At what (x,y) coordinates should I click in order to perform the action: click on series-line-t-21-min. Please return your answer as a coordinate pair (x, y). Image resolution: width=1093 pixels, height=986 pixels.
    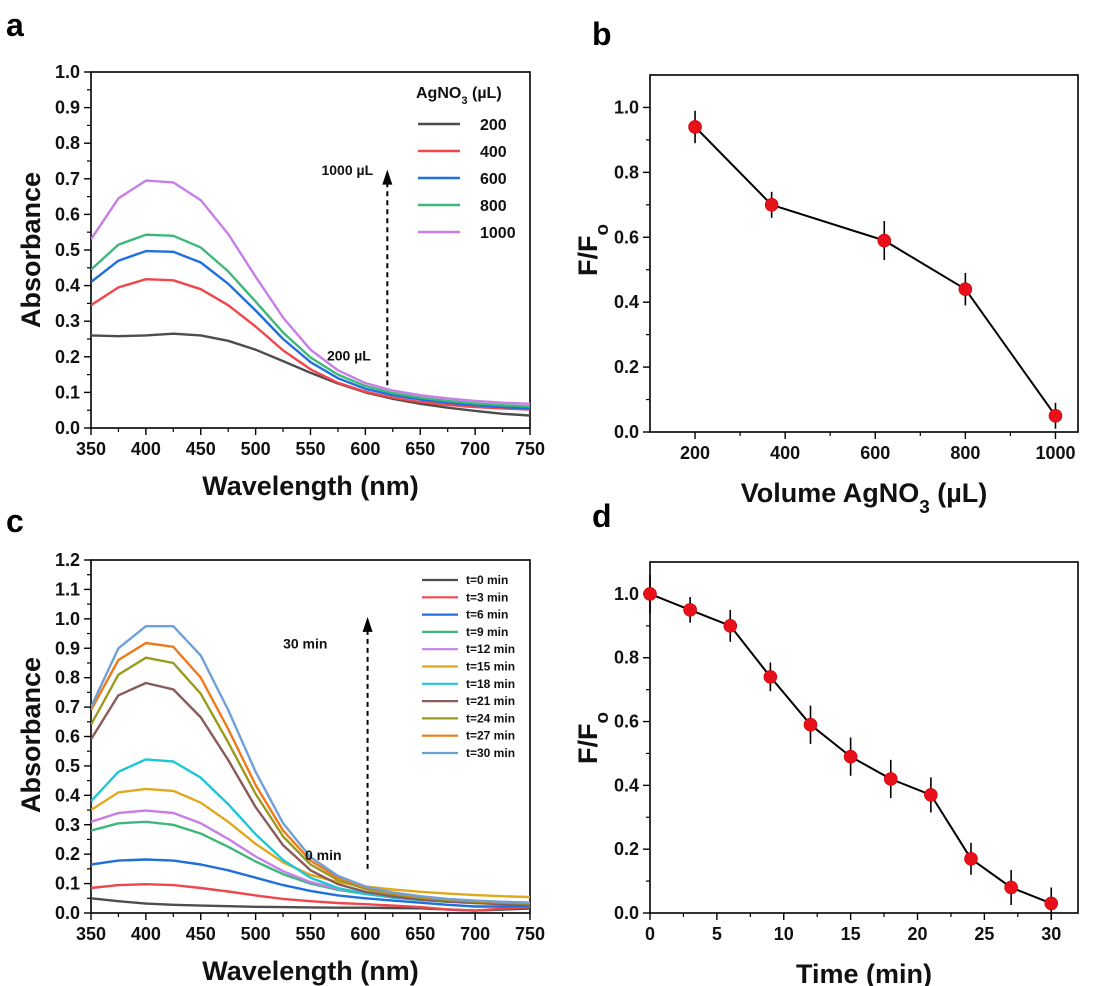
    Looking at the image, I should click on (310, 793).